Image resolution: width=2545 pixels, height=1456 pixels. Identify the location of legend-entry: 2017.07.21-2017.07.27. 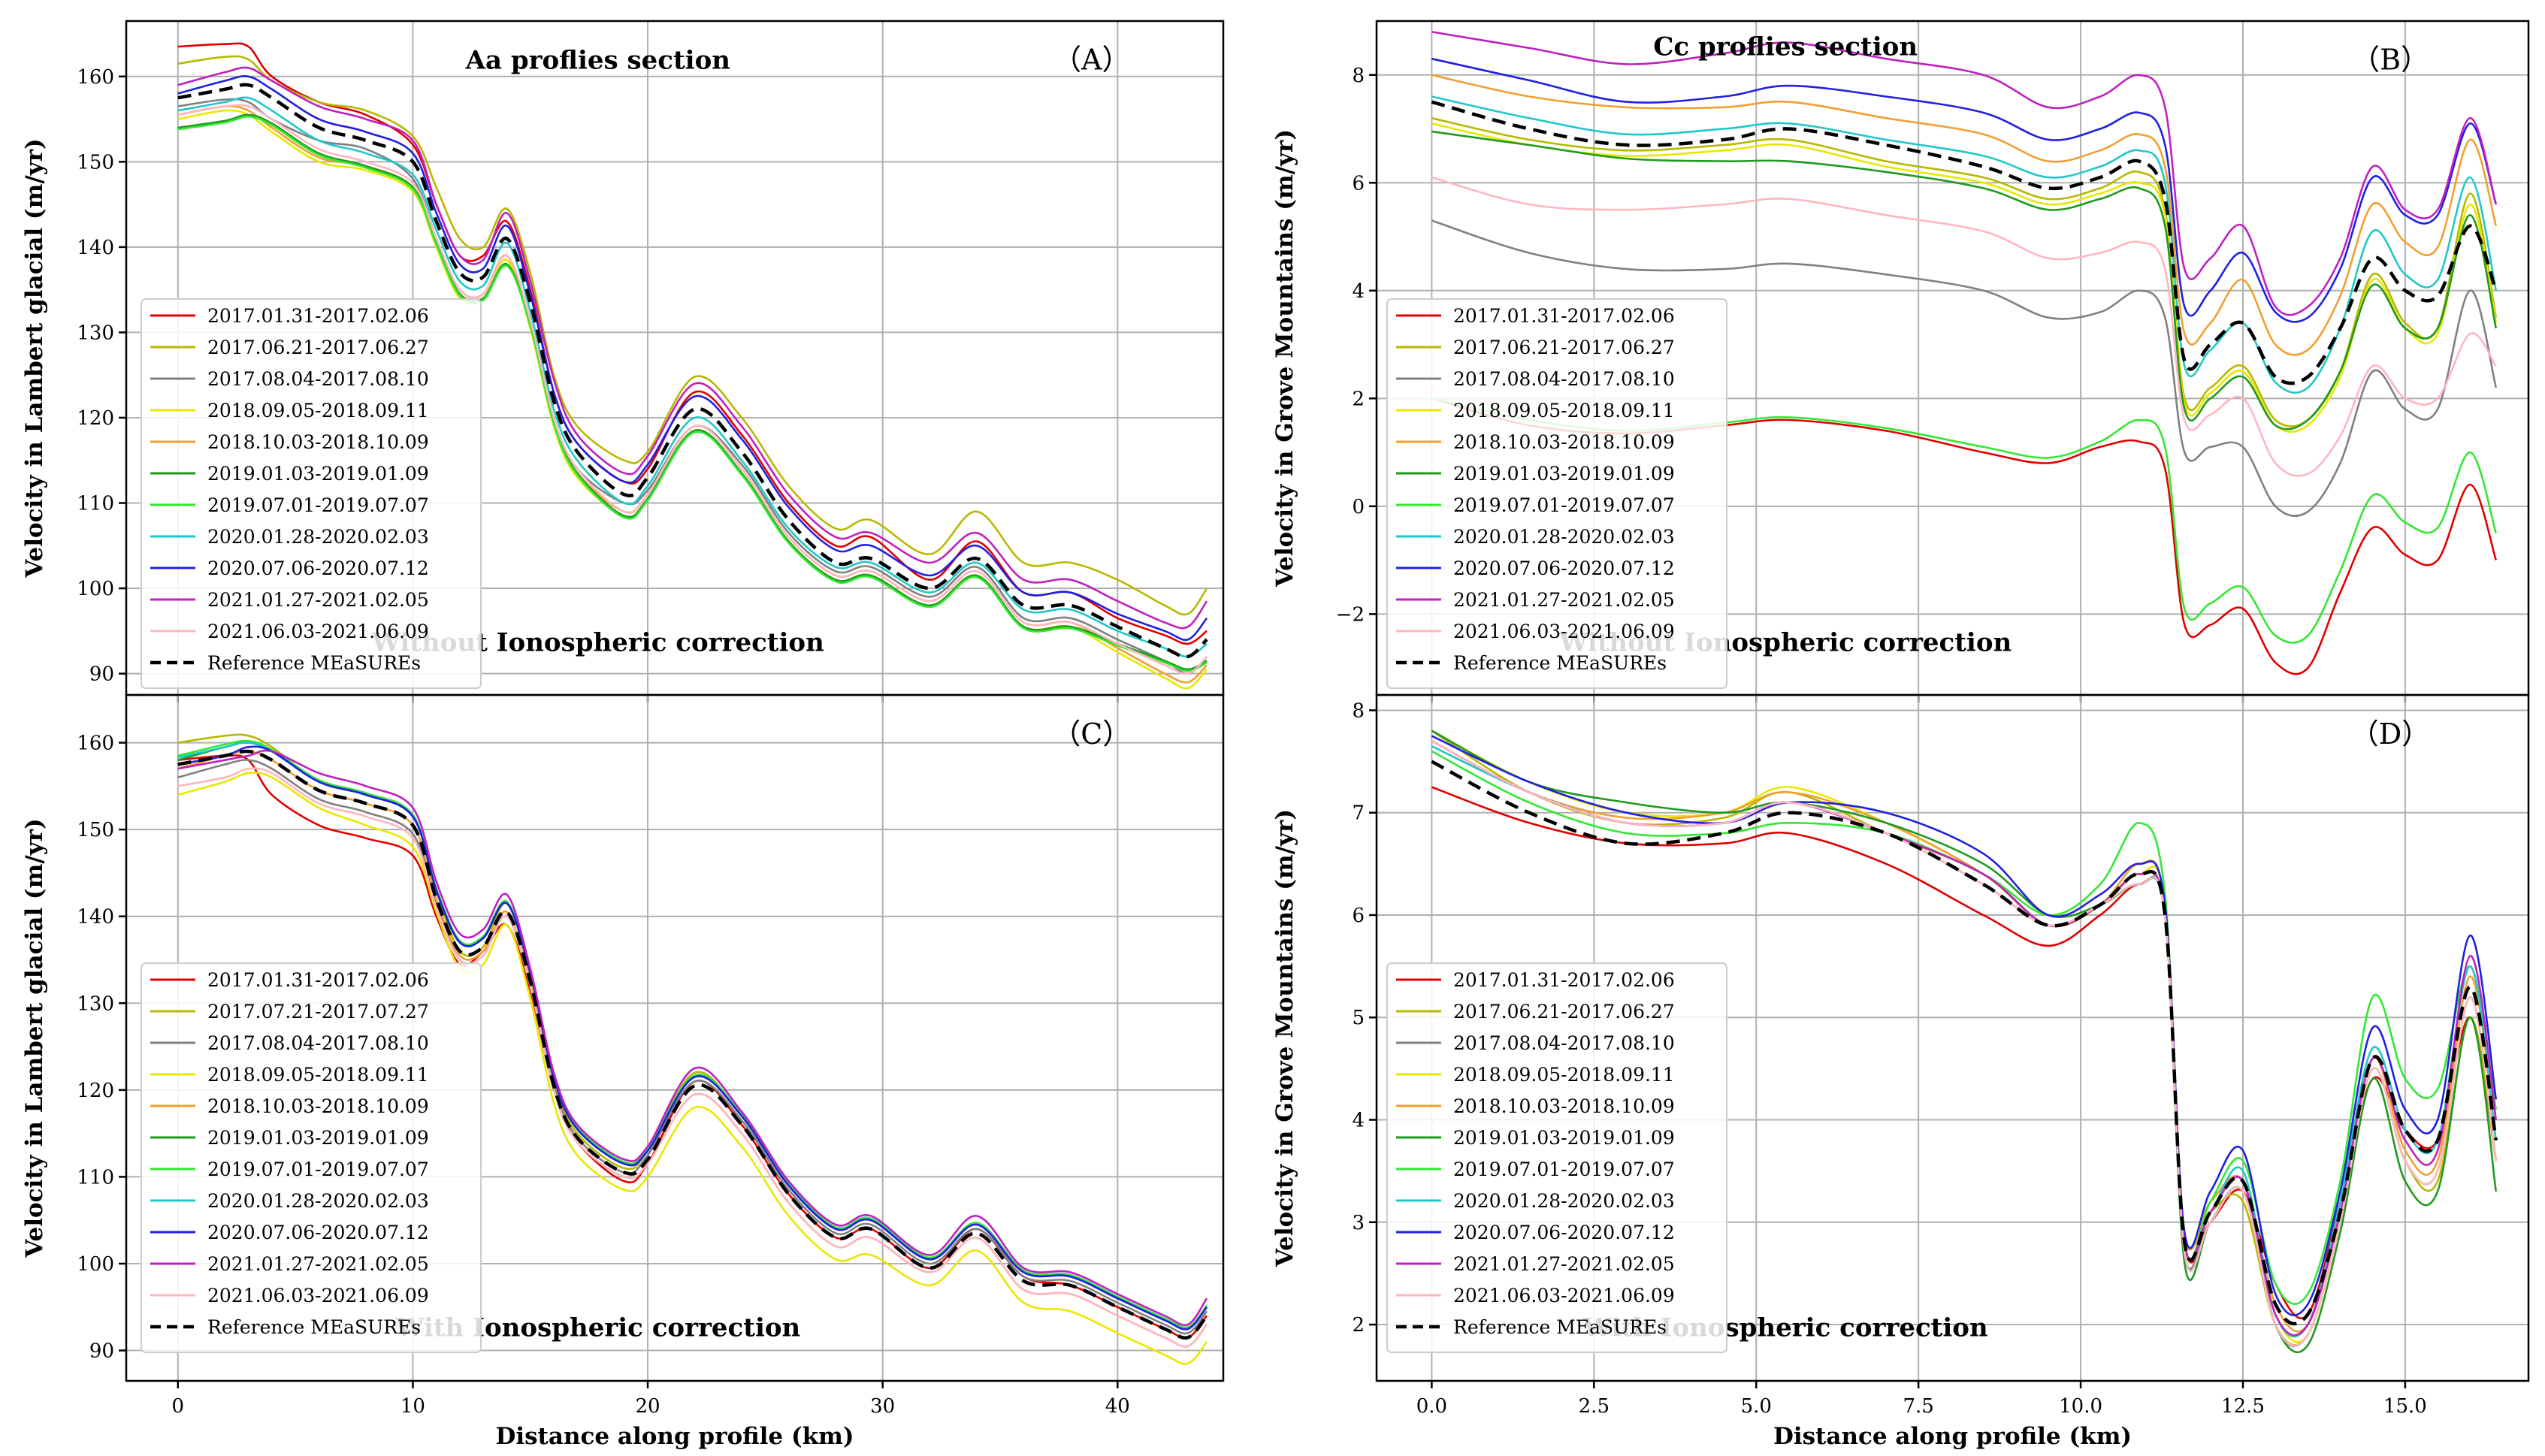
(318, 1012).